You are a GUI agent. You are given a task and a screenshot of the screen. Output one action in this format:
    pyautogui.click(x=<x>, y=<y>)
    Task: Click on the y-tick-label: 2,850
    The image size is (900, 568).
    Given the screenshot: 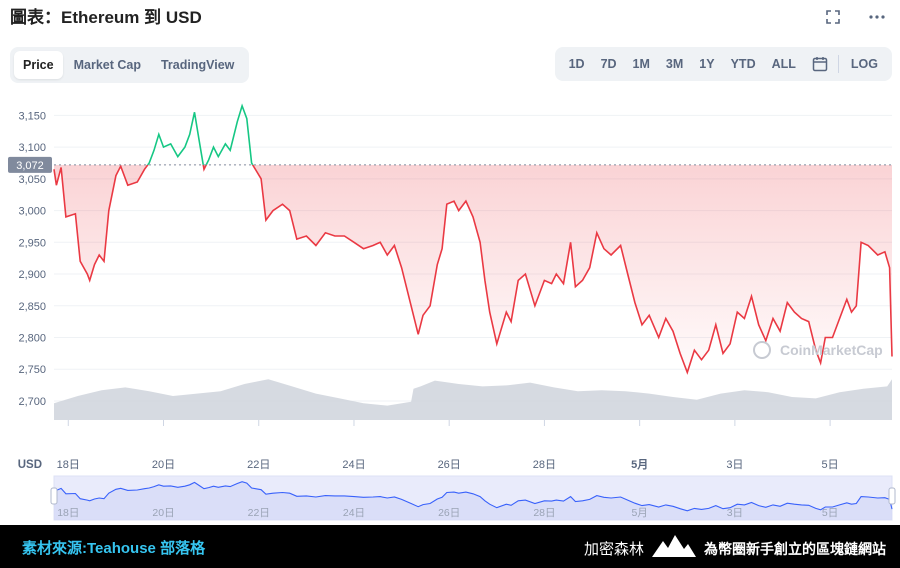 What is the action you would take?
    pyautogui.click(x=32, y=307)
    